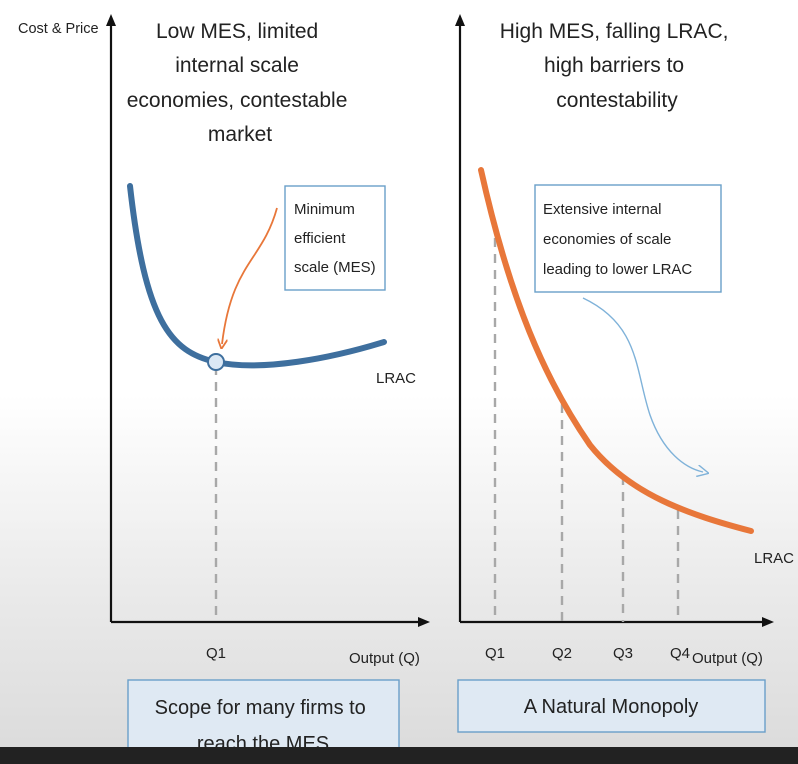 The width and height of the screenshot is (798, 764). Describe the element at coordinates (562, 653) in the screenshot. I see `right-x-tick-q2: Q2` at that location.